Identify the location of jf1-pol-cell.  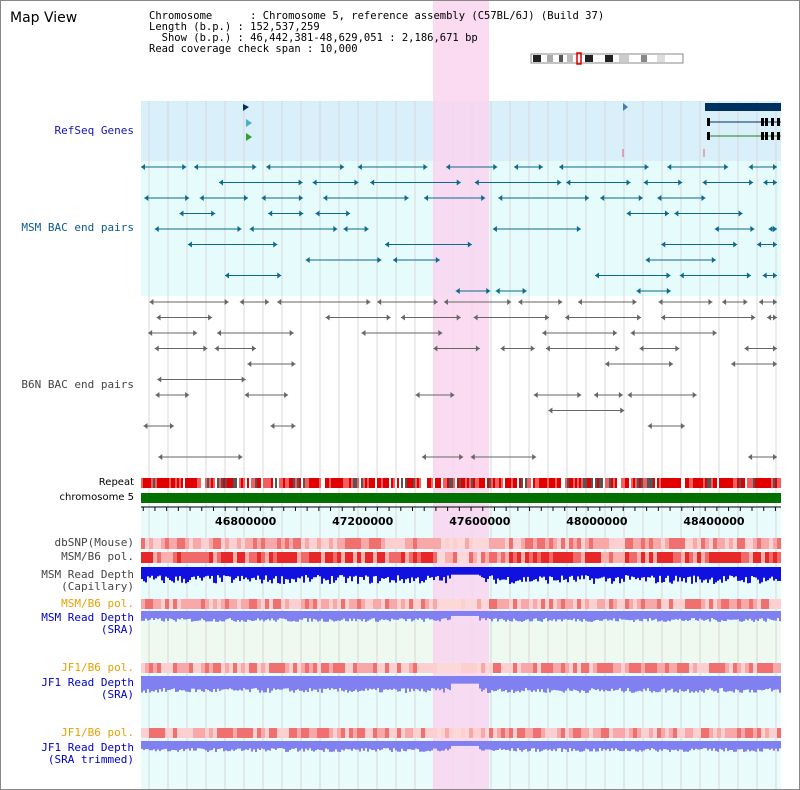
(647, 668).